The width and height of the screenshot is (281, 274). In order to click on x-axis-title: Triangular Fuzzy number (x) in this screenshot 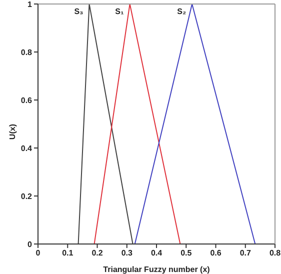, I will do `click(156, 269)`.